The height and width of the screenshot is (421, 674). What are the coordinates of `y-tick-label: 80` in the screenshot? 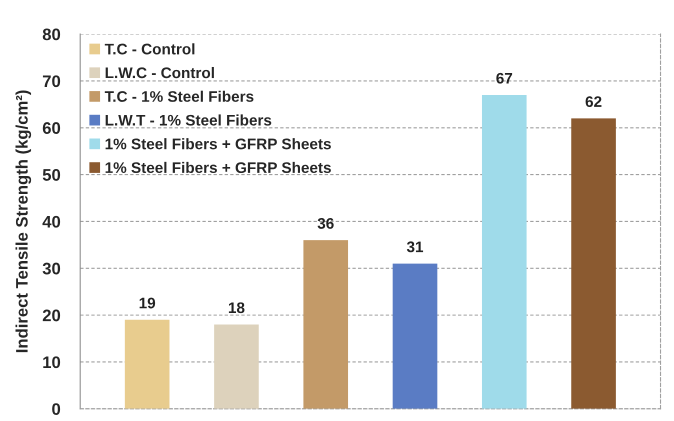 It's located at (51, 34).